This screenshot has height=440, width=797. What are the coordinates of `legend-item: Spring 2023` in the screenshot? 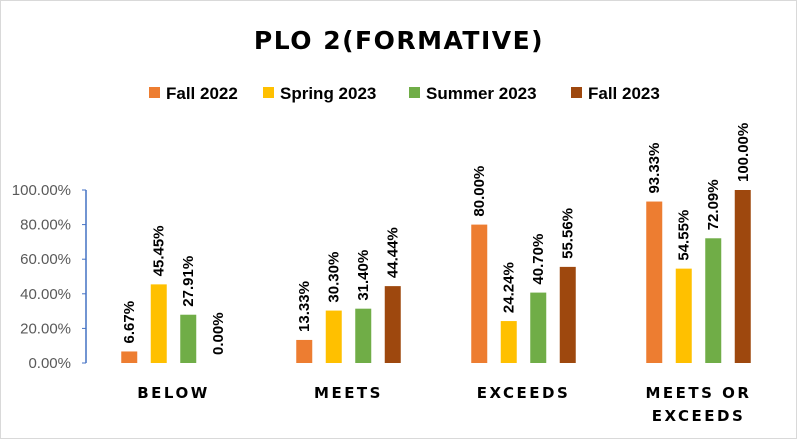 It's located at (319, 93).